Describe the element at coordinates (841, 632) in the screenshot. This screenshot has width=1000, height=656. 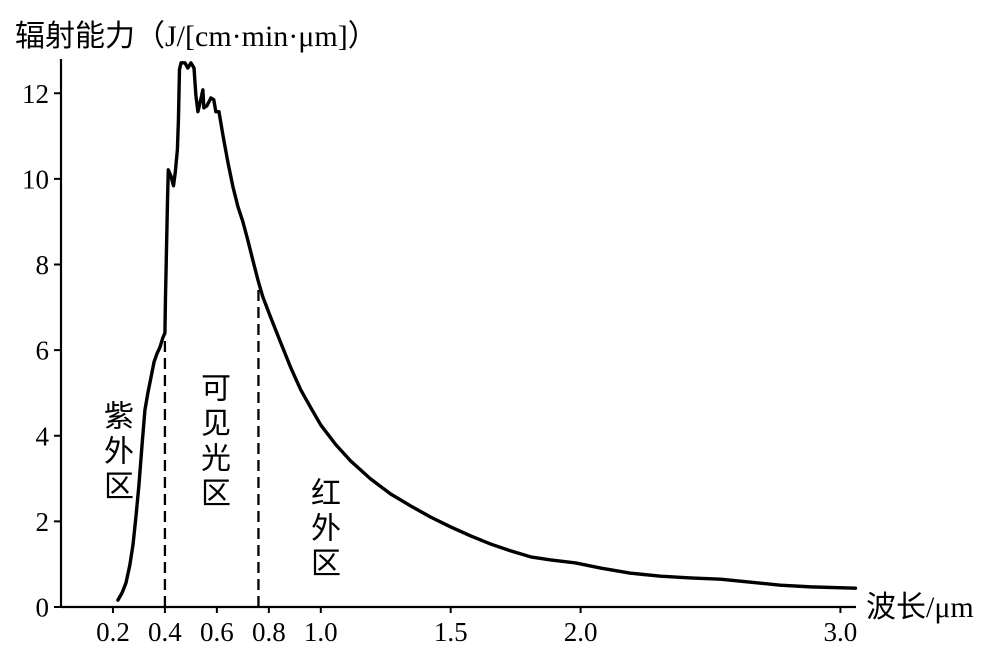
I see `x-tick-label: 3.0` at that location.